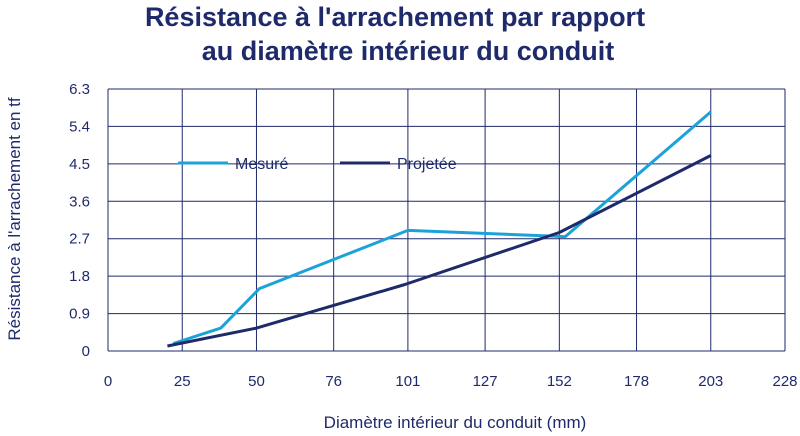 This screenshot has height=436, width=800. Describe the element at coordinates (79, 314) in the screenshot. I see `y-tick-label-1: 0.9` at that location.